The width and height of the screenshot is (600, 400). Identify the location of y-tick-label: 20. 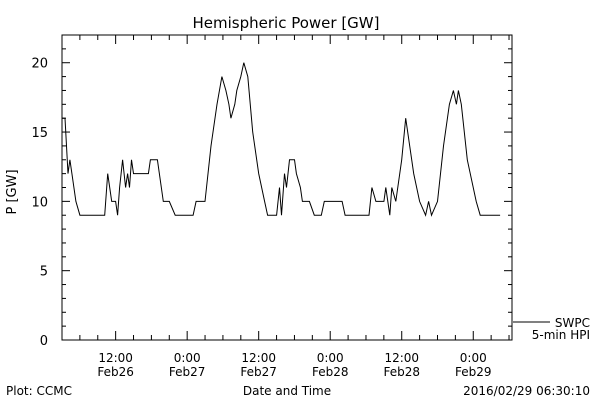
(39, 64).